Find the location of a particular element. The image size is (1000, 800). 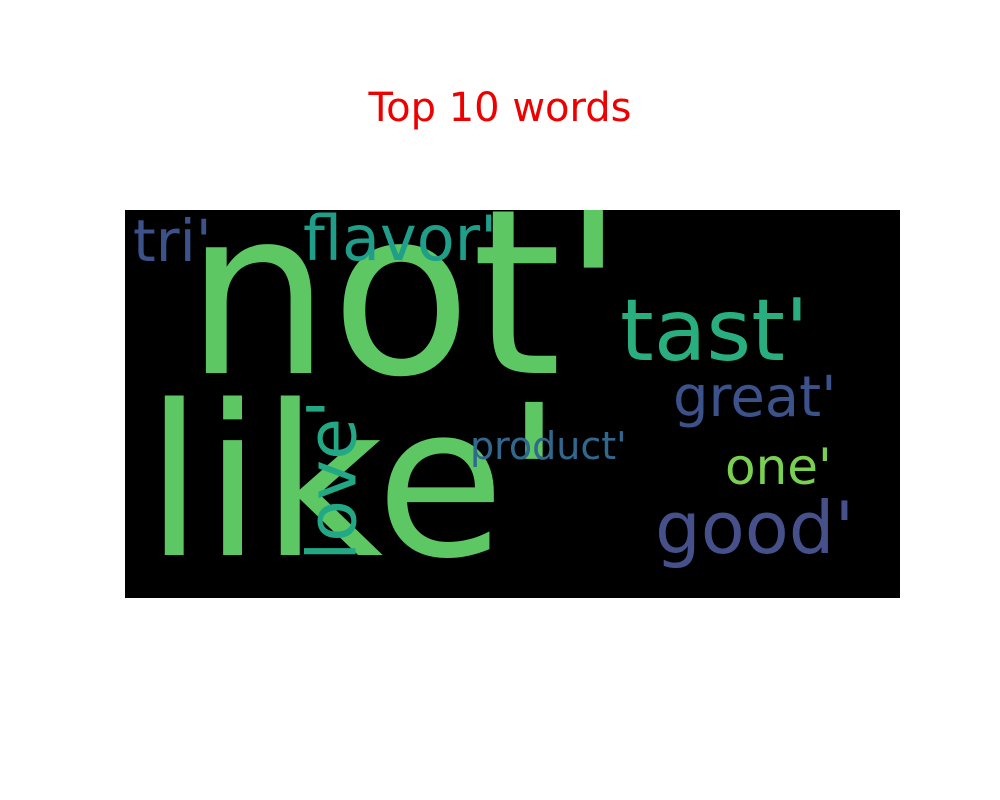

figure-title: Top 10 words is located at coordinates (500, 108).